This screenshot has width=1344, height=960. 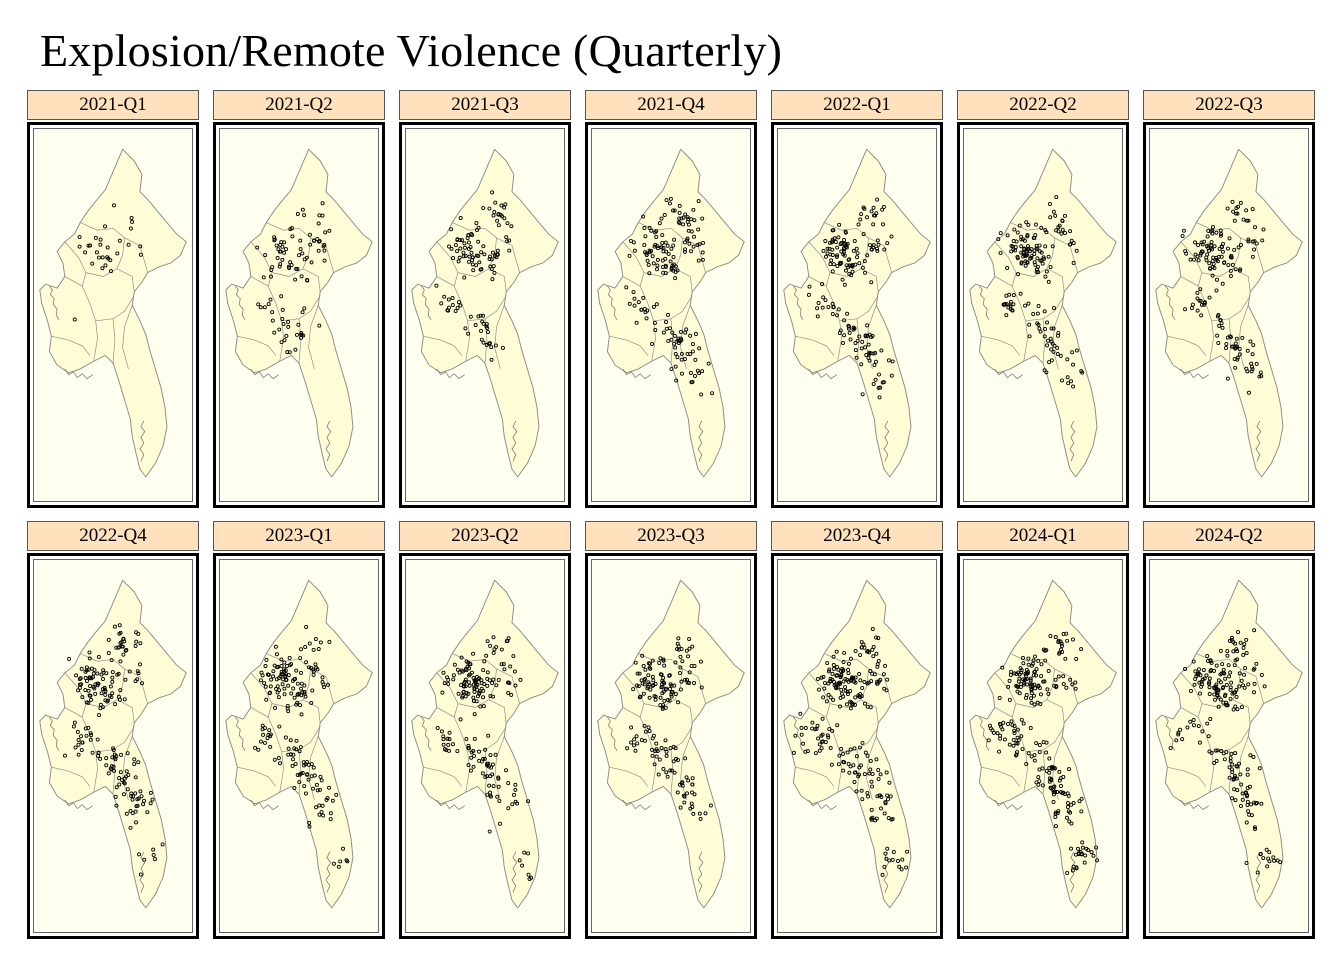 I want to click on island-coastline, so click(x=469, y=804).